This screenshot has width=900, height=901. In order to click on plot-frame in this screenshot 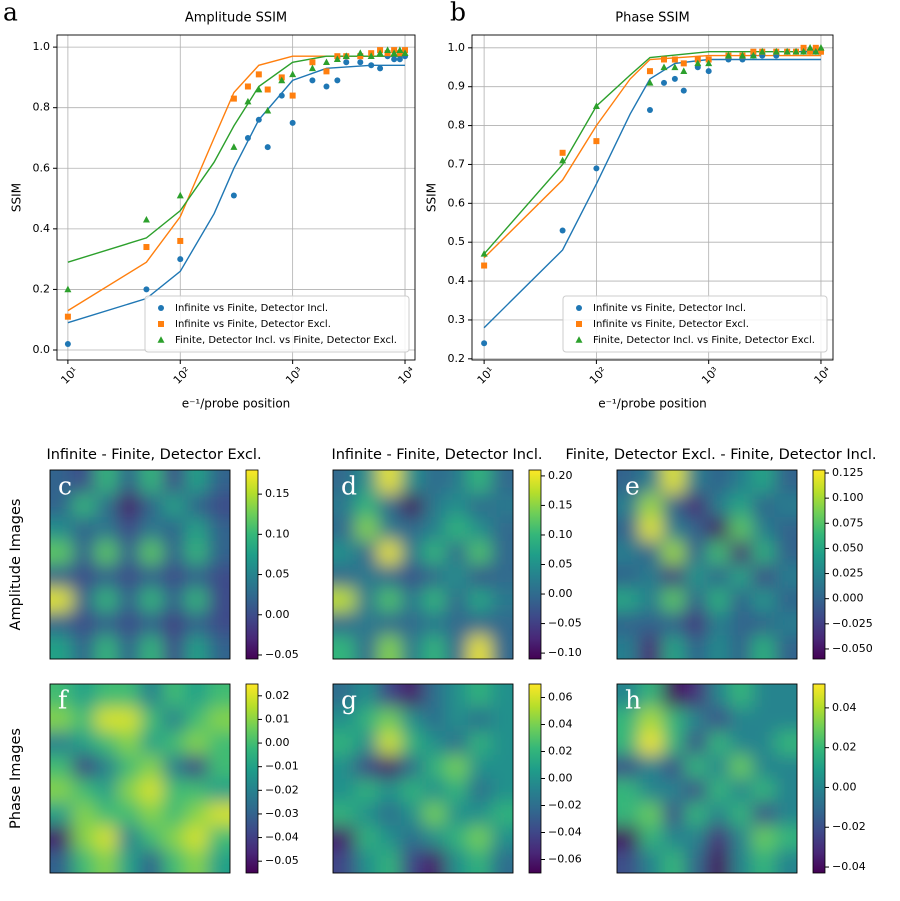, I will do `click(652, 197)`.